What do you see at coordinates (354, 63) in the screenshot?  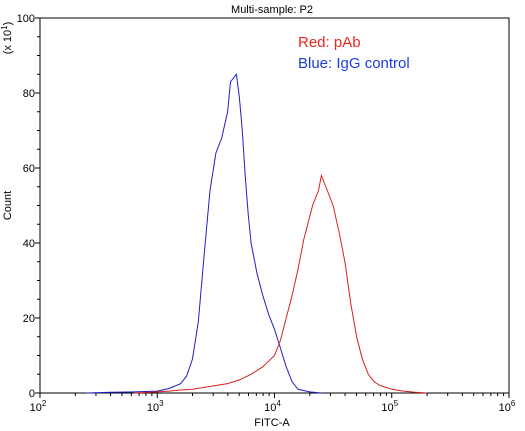 I see `legend-item-blue: Blue: IgG control` at bounding box center [354, 63].